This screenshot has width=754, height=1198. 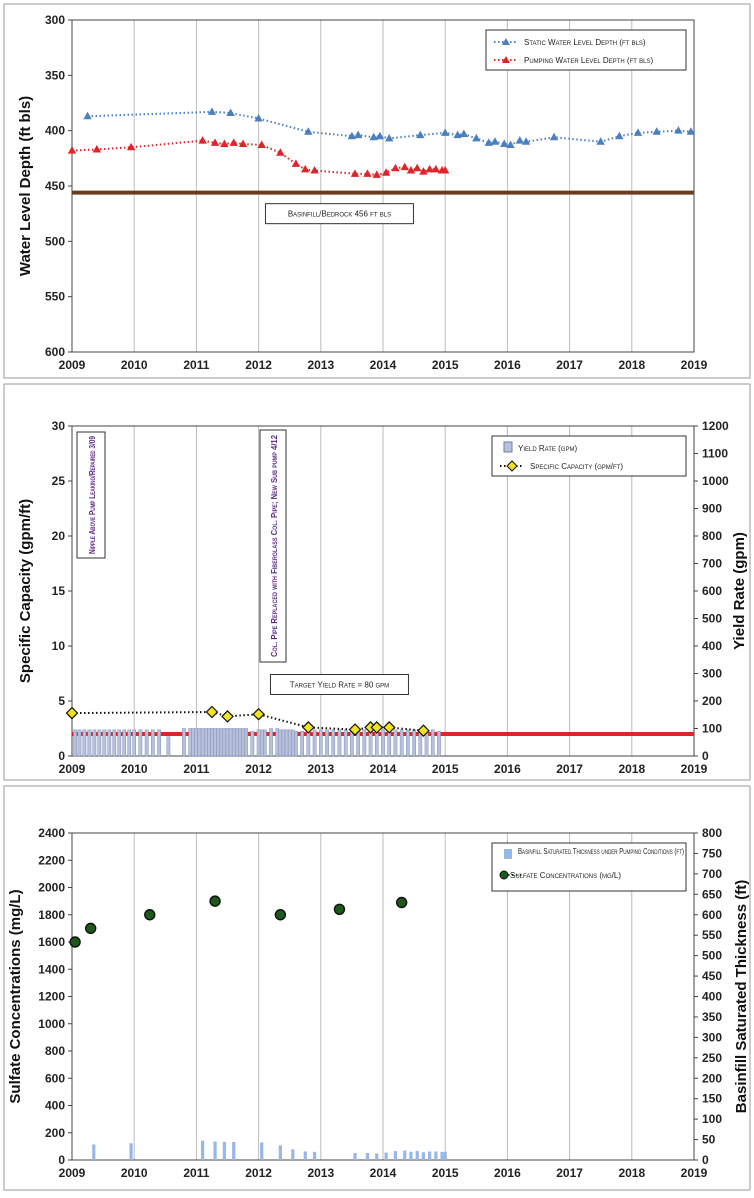 What do you see at coordinates (507, 1173) in the screenshot?
I see `x-tick-label: 2016` at bounding box center [507, 1173].